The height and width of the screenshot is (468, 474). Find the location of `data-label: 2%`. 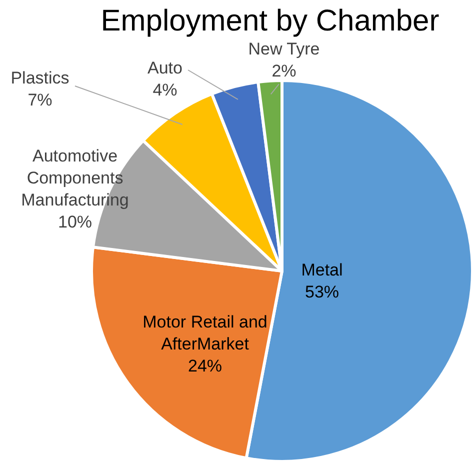

data-label: 2% is located at coordinates (284, 71).